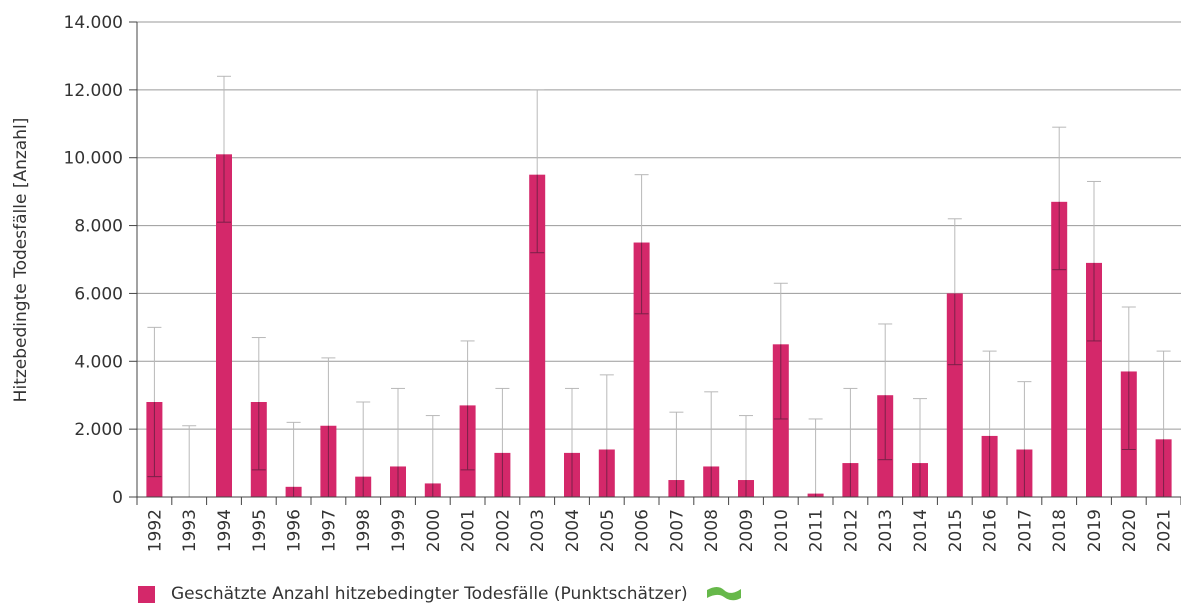 The width and height of the screenshot is (1181, 606). I want to click on x-tick-label: 2010, so click(782, 530).